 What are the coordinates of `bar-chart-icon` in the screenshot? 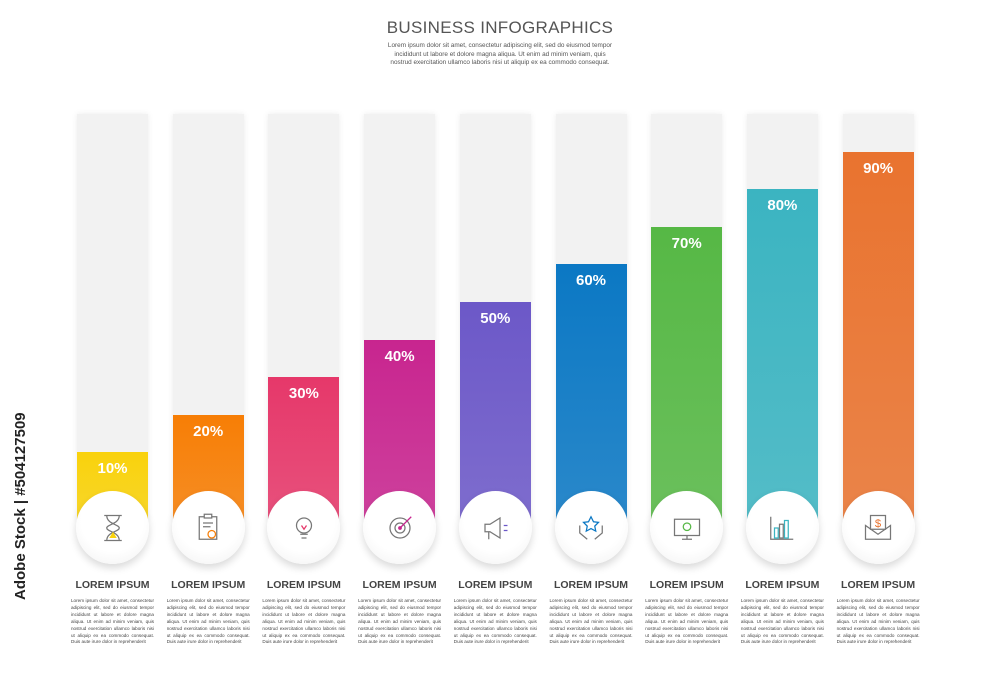 It's located at (782, 528).